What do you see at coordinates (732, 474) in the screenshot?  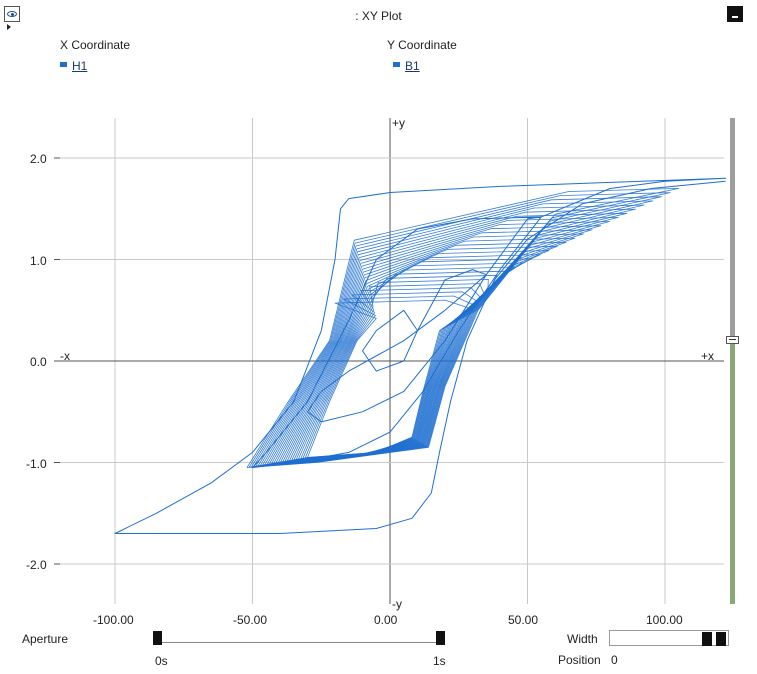 I see `y-scroll-lower` at bounding box center [732, 474].